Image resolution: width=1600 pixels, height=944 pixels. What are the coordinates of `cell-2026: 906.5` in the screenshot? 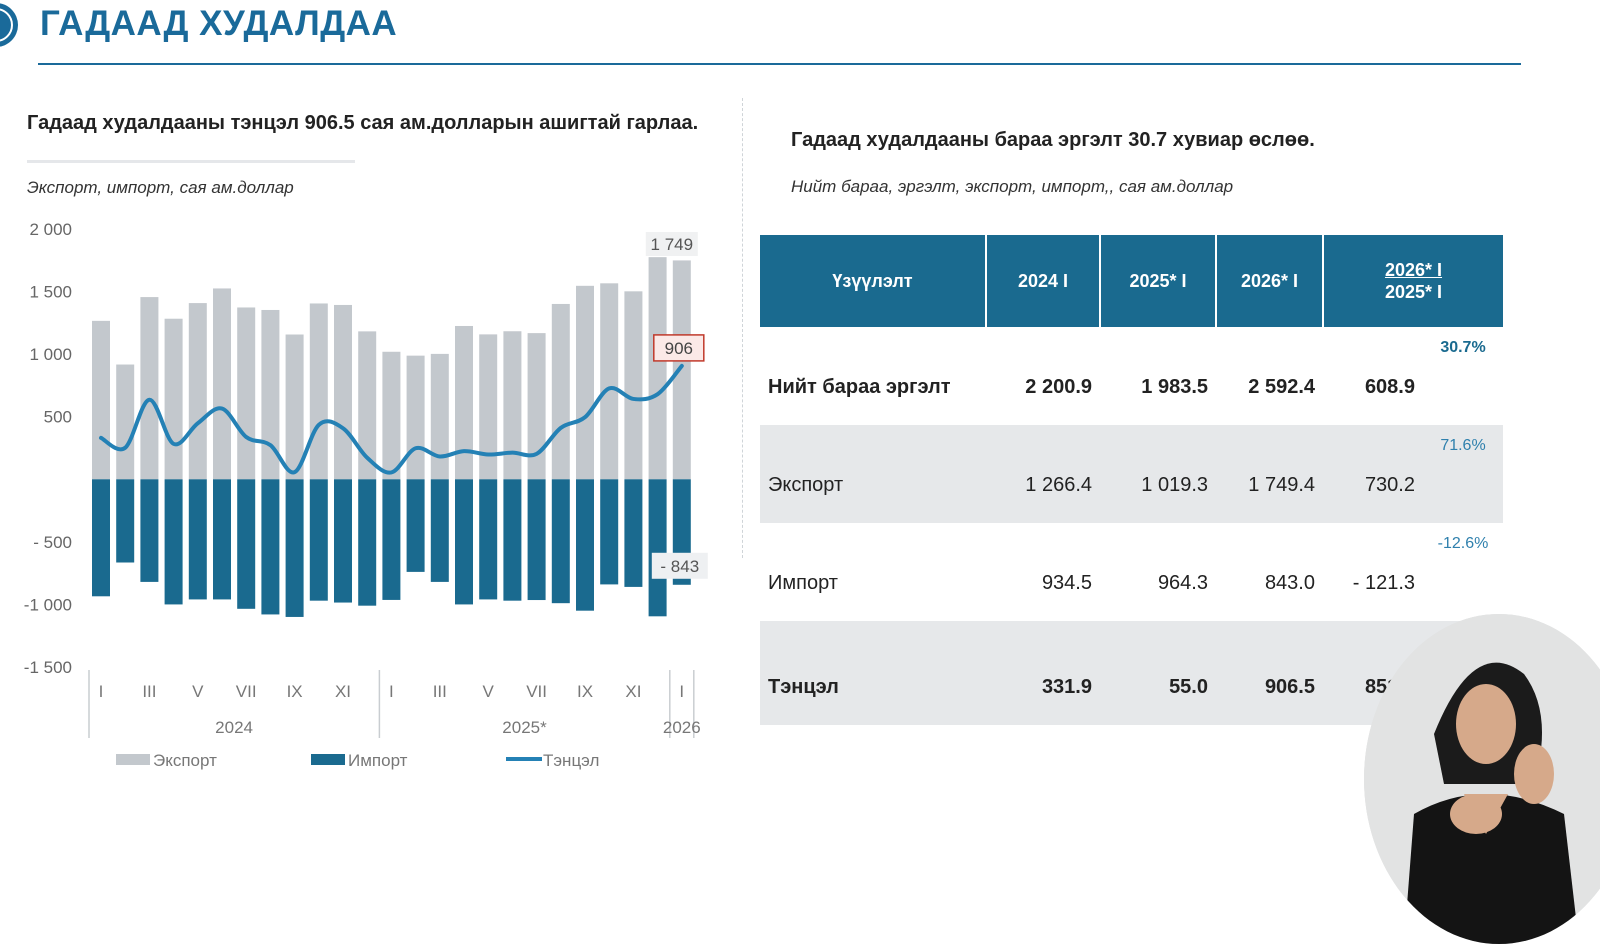 It's located at (1269, 673).